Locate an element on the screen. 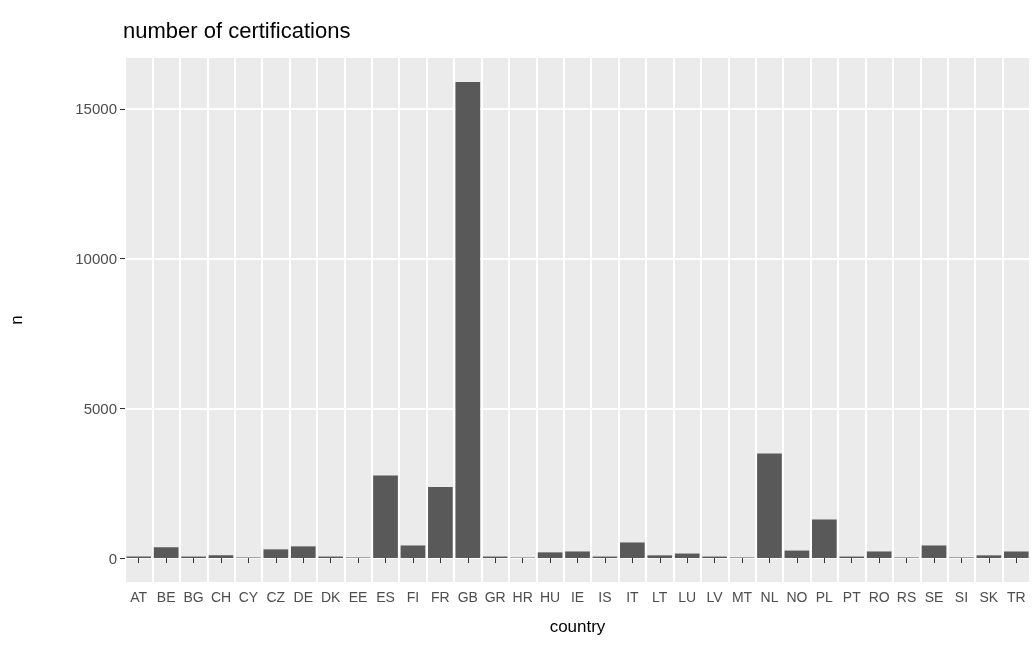 Image resolution: width=1036 pixels, height=652 pixels. x-tick-label: PT is located at coordinates (852, 597).